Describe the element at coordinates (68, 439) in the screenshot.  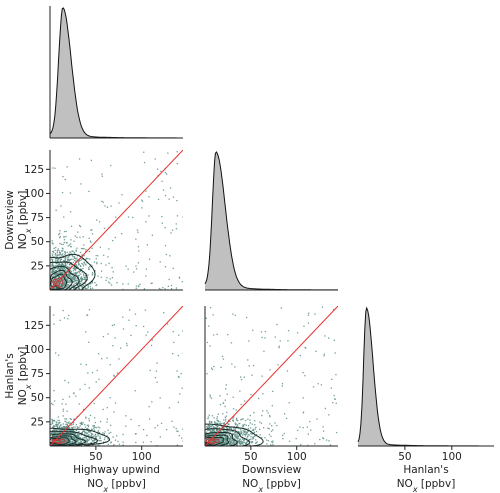
I see `kde-contour` at that location.